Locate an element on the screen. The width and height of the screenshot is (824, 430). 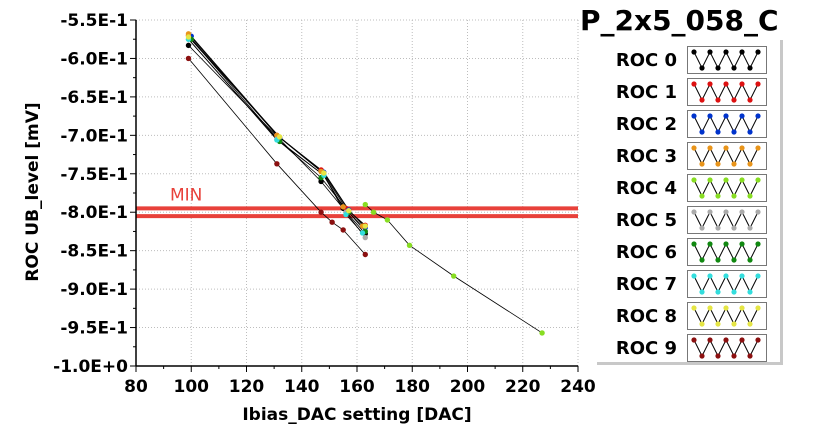
legend-item: ROC 5 is located at coordinates (688, 220).